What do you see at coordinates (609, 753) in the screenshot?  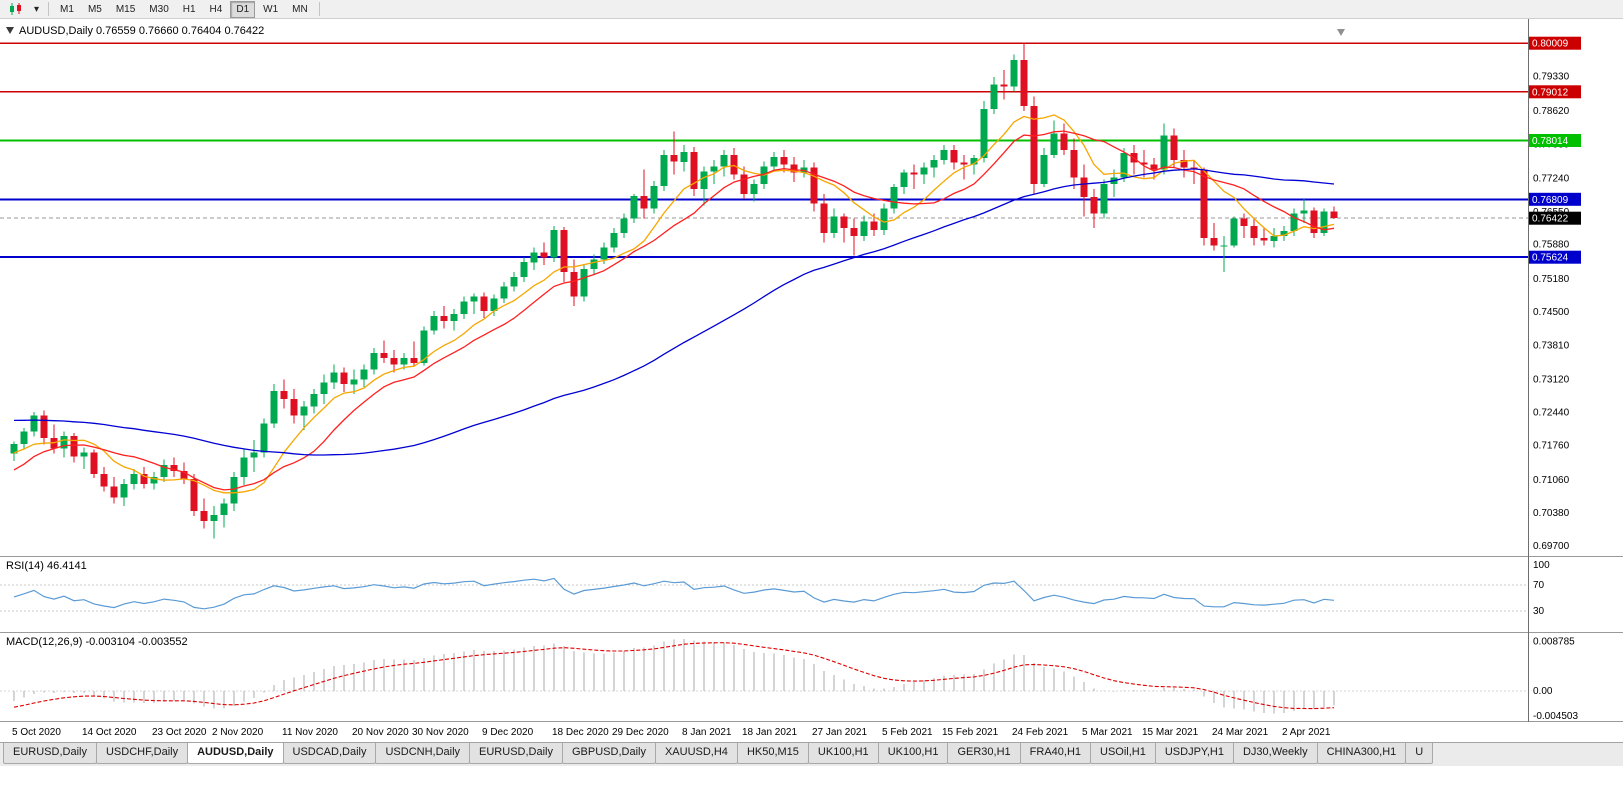 I see `chart-tab-gbpusd-daily: GBPUSD,Daily` at bounding box center [609, 753].